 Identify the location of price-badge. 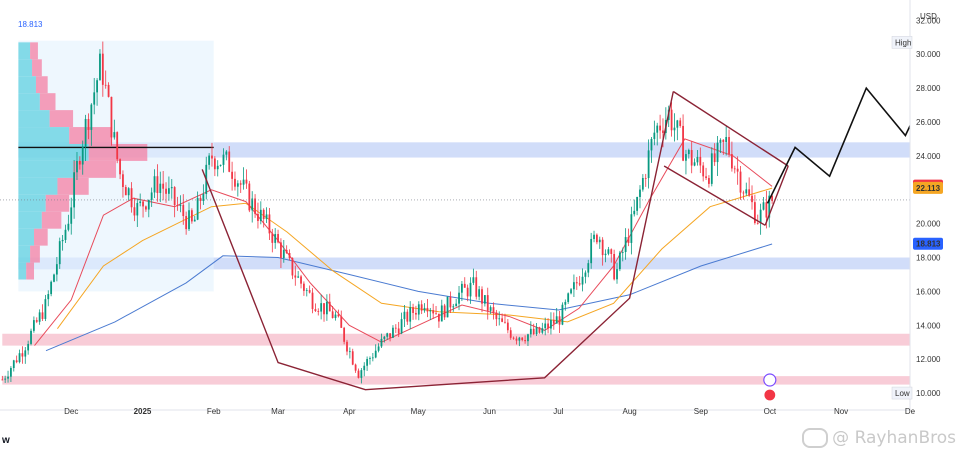
(928, 243).